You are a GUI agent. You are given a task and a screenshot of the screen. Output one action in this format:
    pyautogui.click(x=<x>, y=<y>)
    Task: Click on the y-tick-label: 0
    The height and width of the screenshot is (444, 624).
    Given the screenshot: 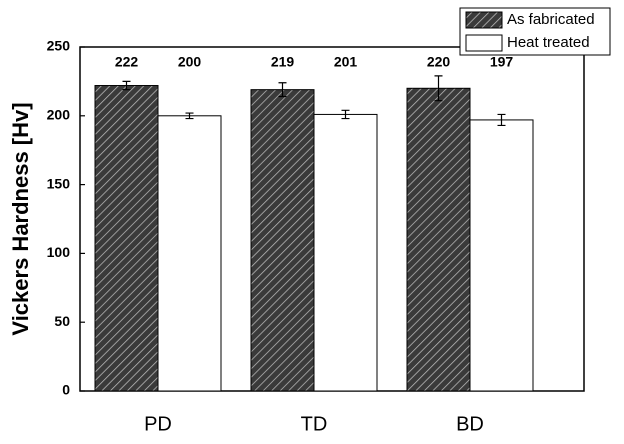 What is the action you would take?
    pyautogui.click(x=66, y=390)
    